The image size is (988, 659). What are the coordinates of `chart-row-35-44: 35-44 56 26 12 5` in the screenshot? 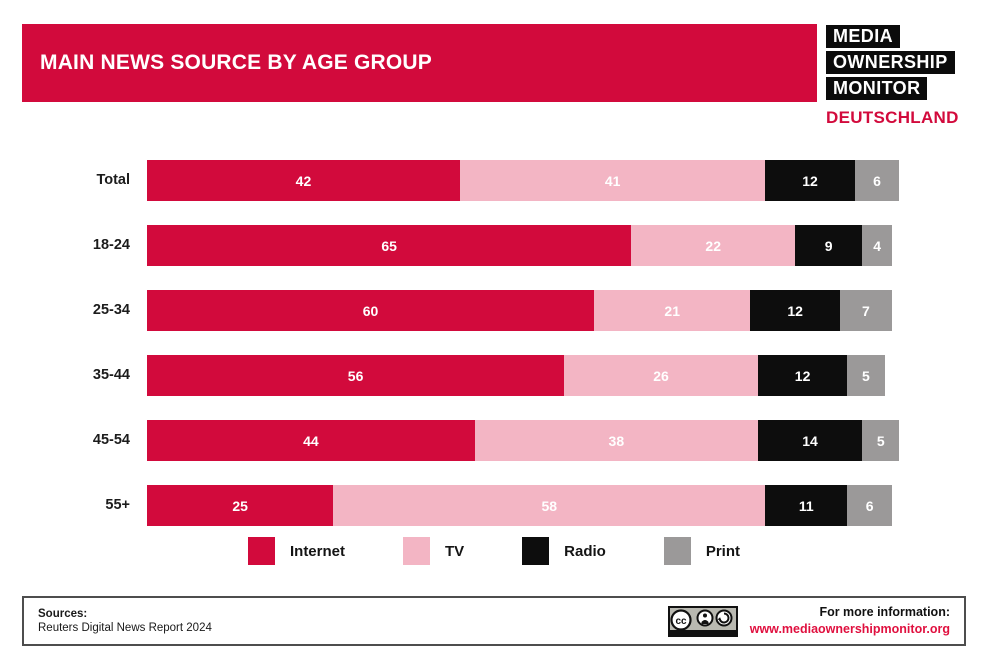 It's located at (494, 375).